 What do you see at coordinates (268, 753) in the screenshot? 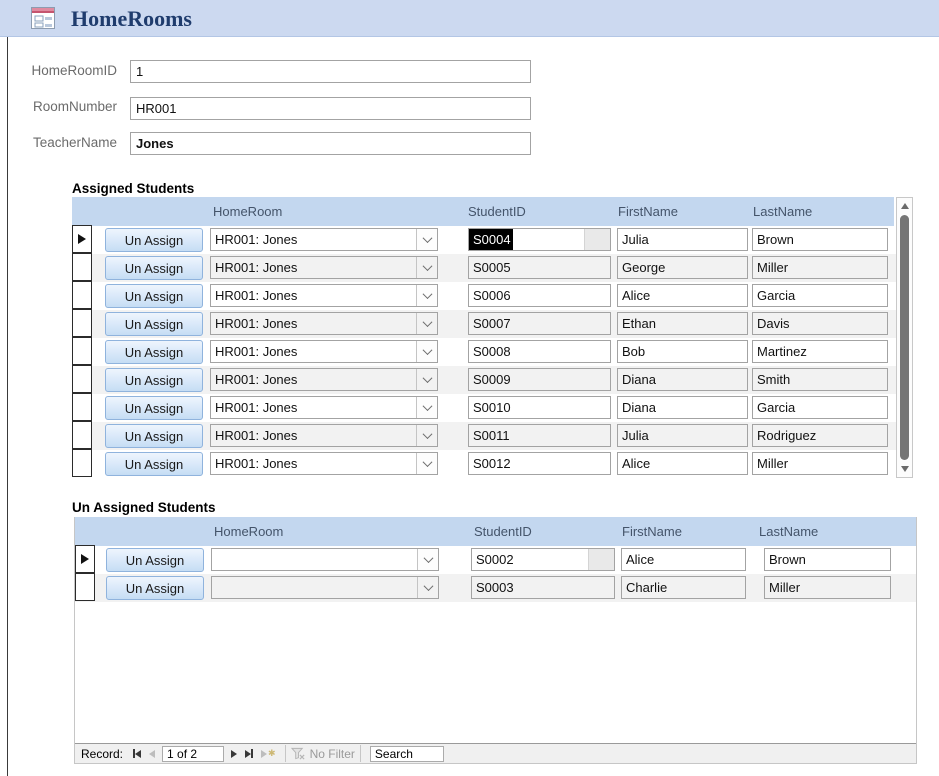
I see `new-record-button: ✱` at bounding box center [268, 753].